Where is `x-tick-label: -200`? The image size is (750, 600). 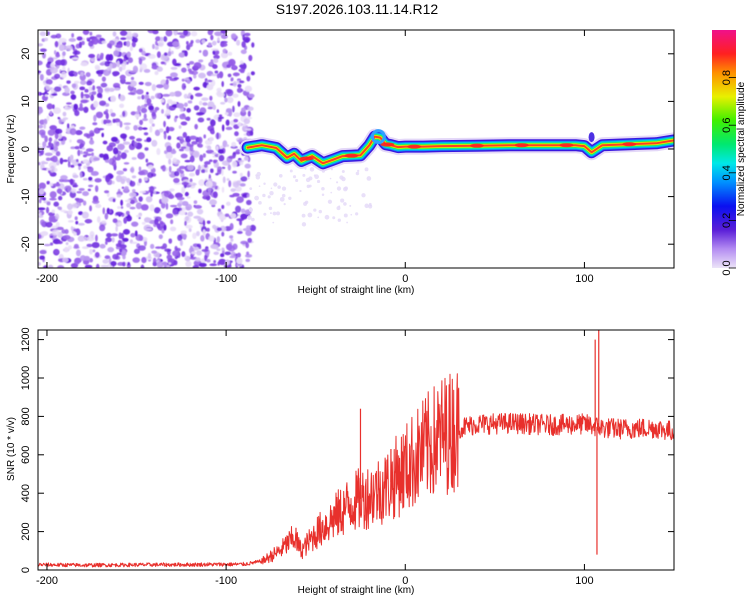 x-tick-label: -200 is located at coordinates (47, 279).